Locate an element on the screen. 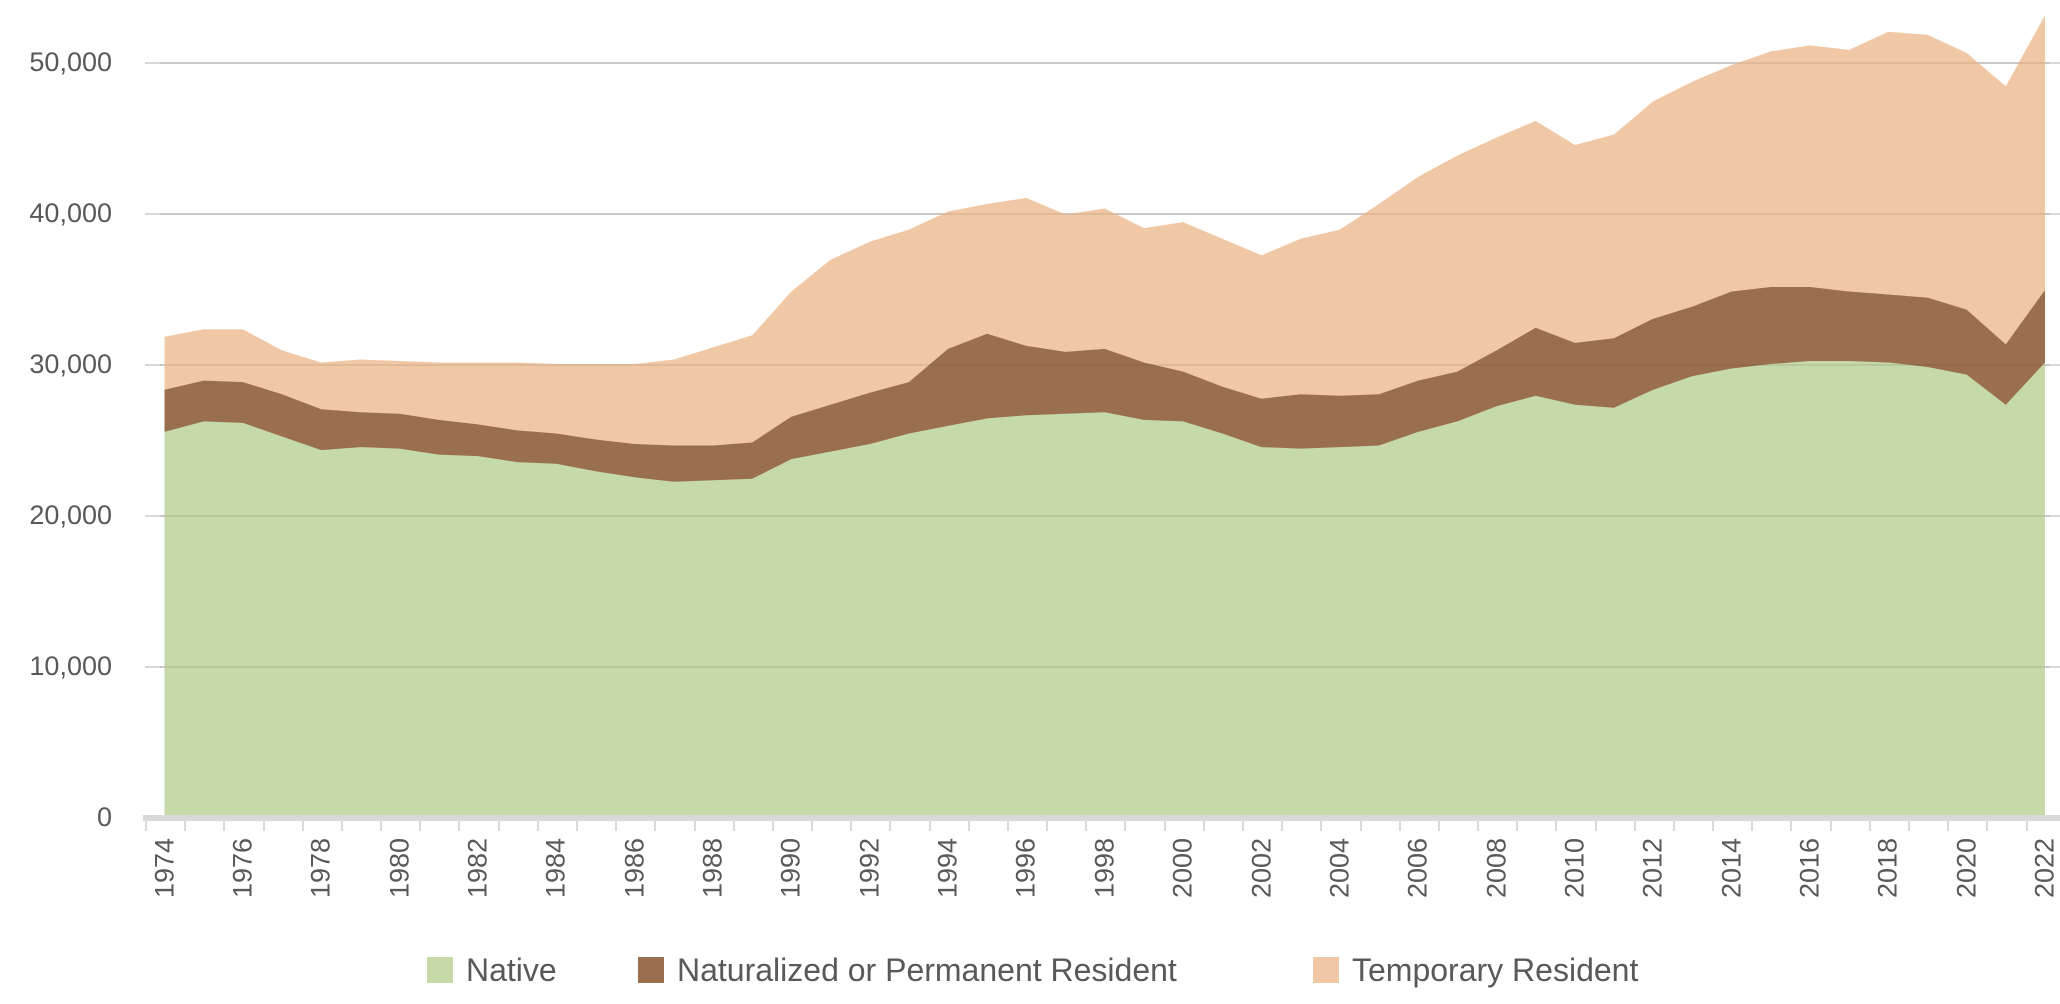  legend-swatch-temporary-resident is located at coordinates (1326, 970).